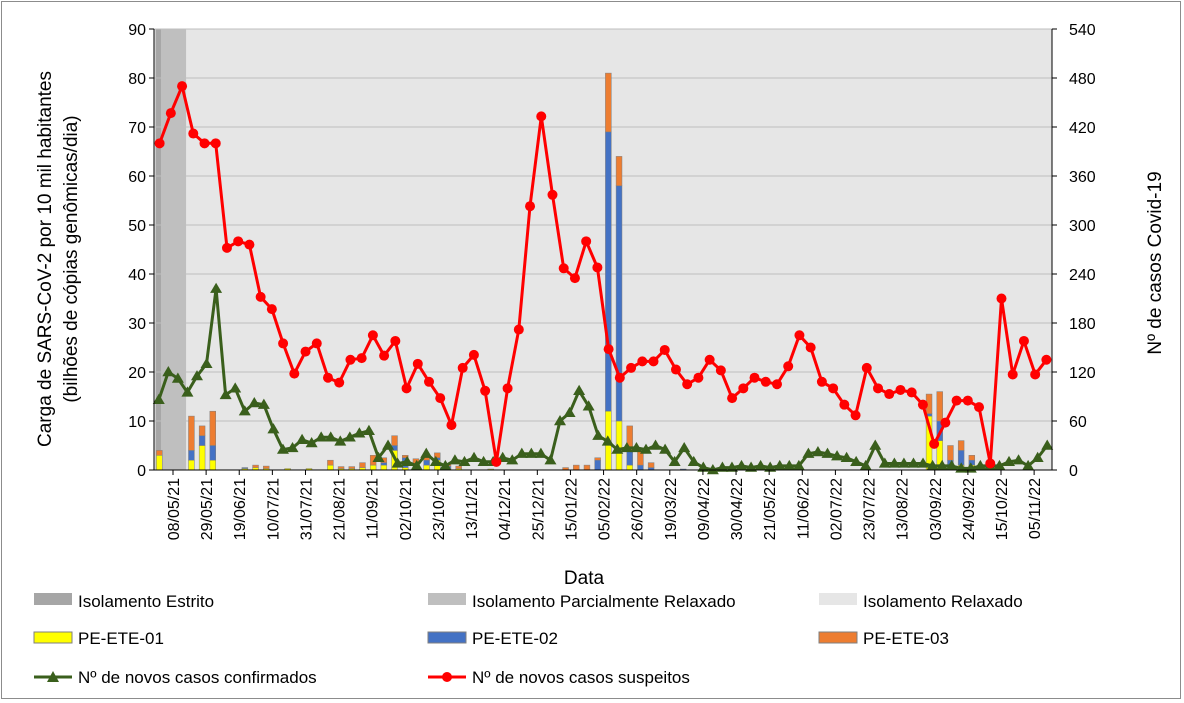  Describe the element at coordinates (137, 177) in the screenshot. I see `y-left-tick-label: 60` at that location.